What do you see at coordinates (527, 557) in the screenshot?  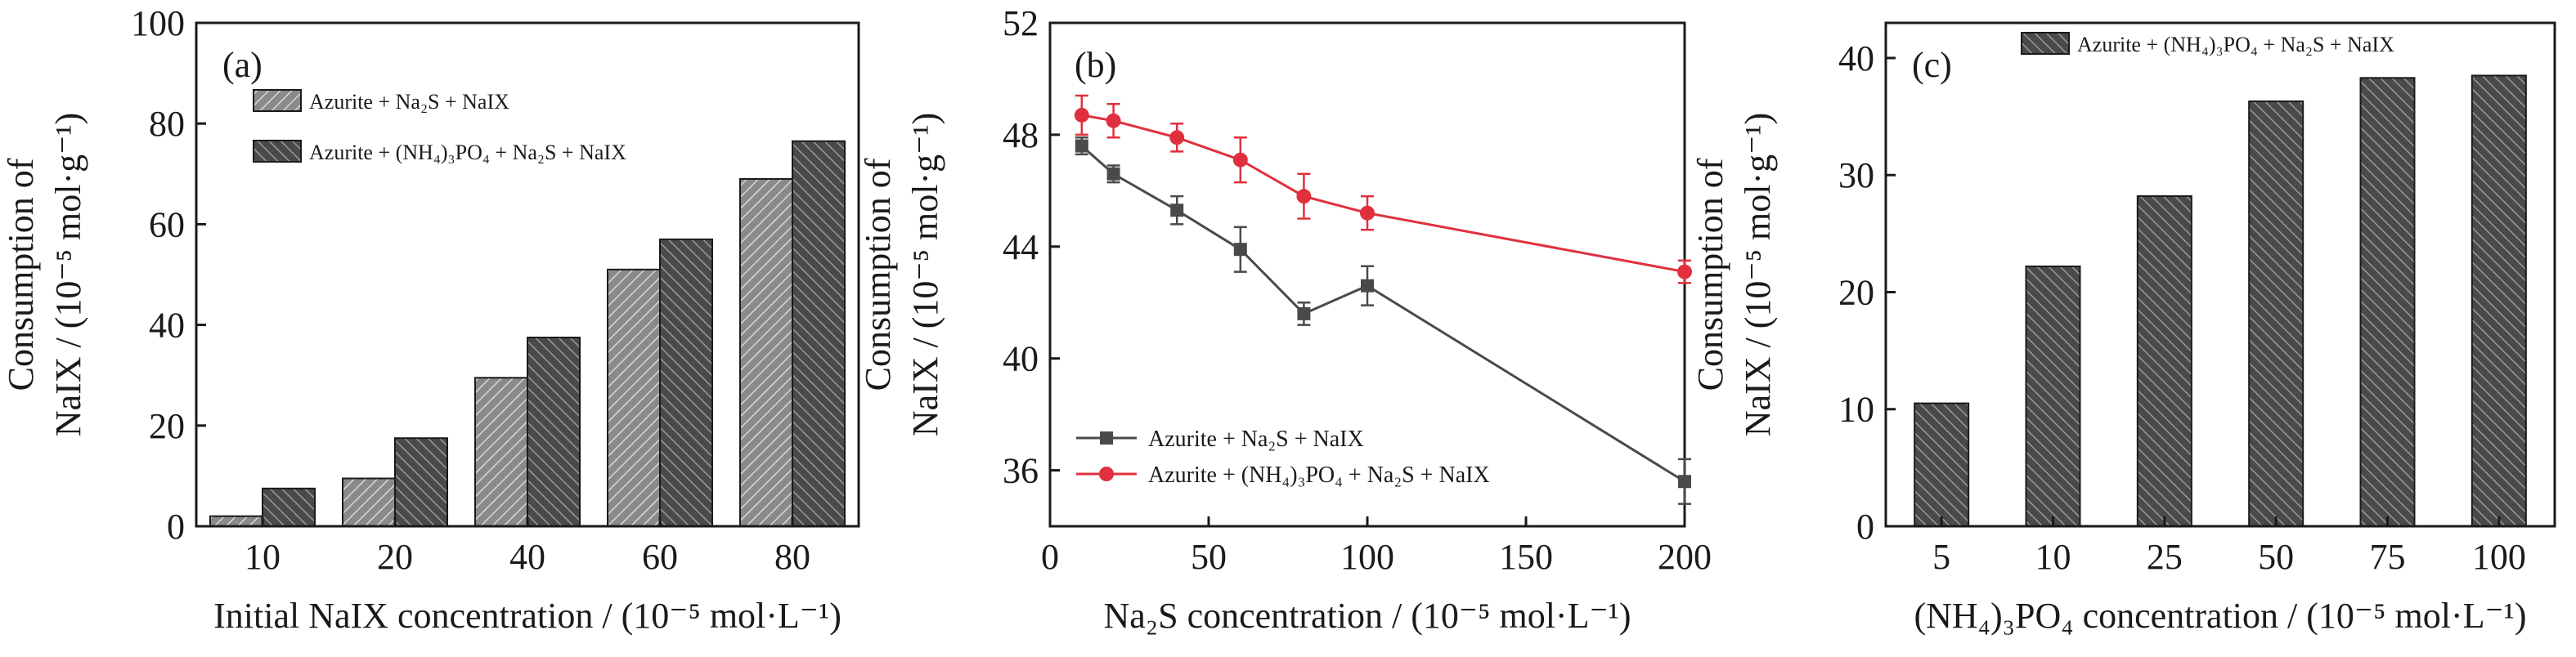 I see `x-tick-label: 40` at bounding box center [527, 557].